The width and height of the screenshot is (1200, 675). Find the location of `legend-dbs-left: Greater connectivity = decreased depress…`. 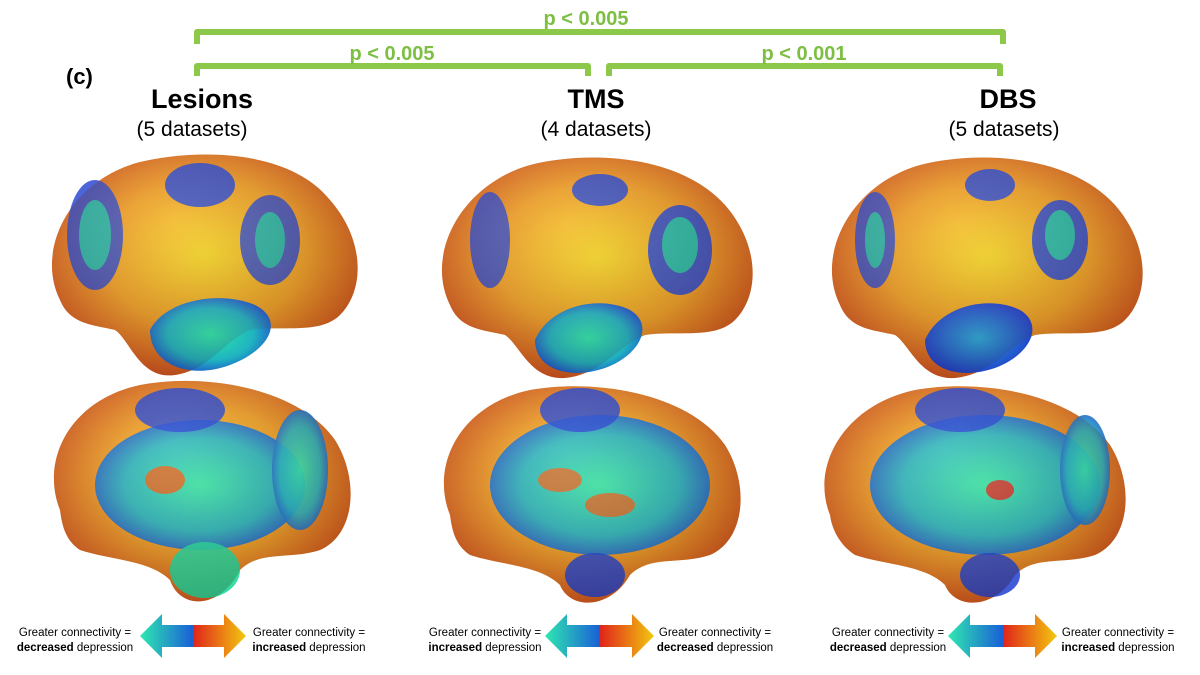

legend-dbs-left: Greater connectivity = decreased depress… is located at coordinates (888, 640).